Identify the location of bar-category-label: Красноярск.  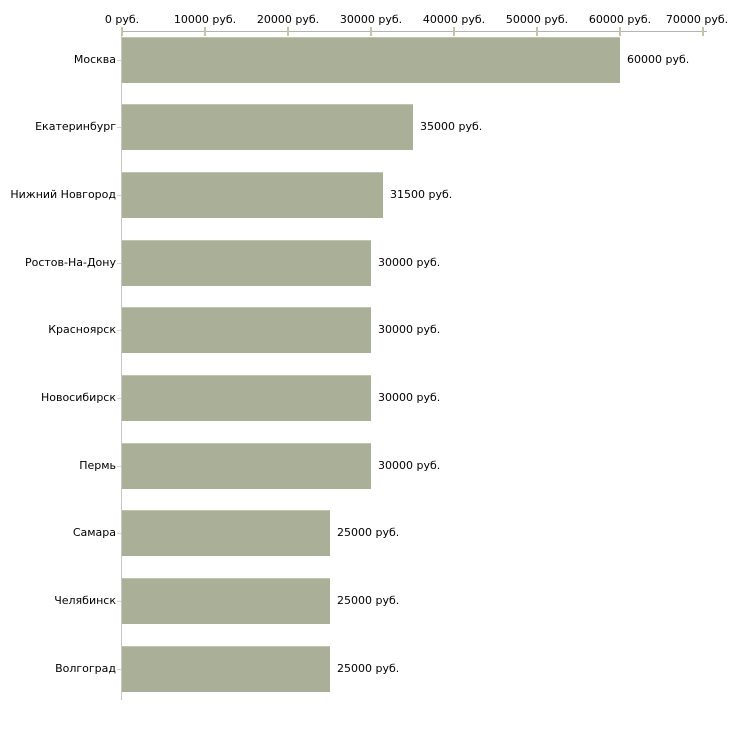
(82, 330).